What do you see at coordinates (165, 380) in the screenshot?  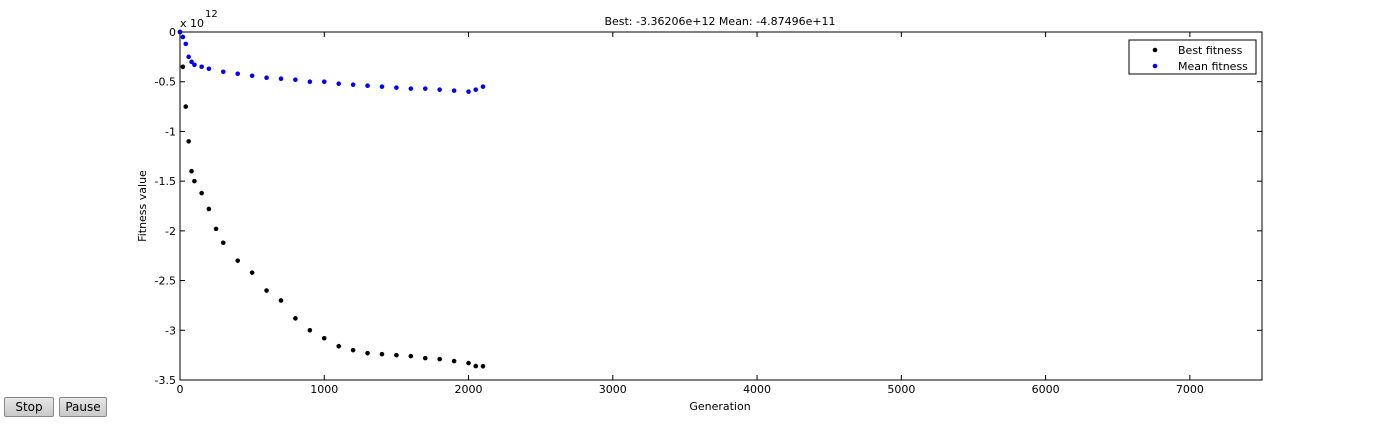 I see `y-tick-label: -3.5` at bounding box center [165, 380].